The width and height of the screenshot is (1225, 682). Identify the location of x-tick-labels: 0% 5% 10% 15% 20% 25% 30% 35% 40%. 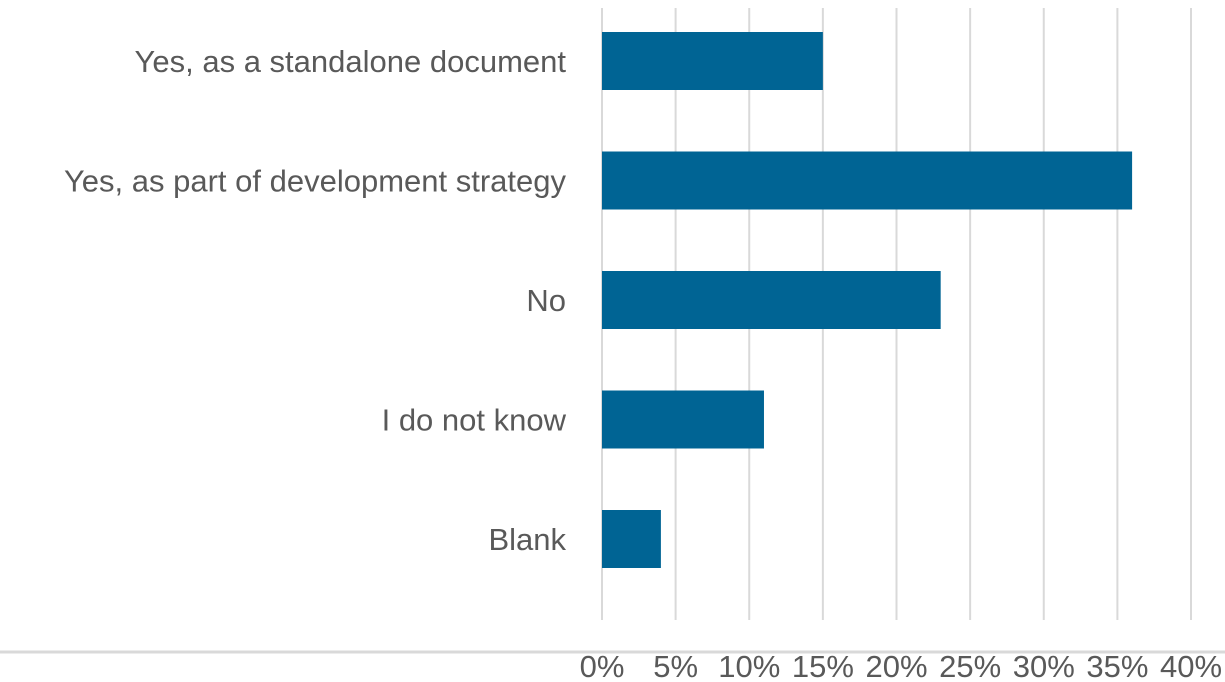
(901, 665).